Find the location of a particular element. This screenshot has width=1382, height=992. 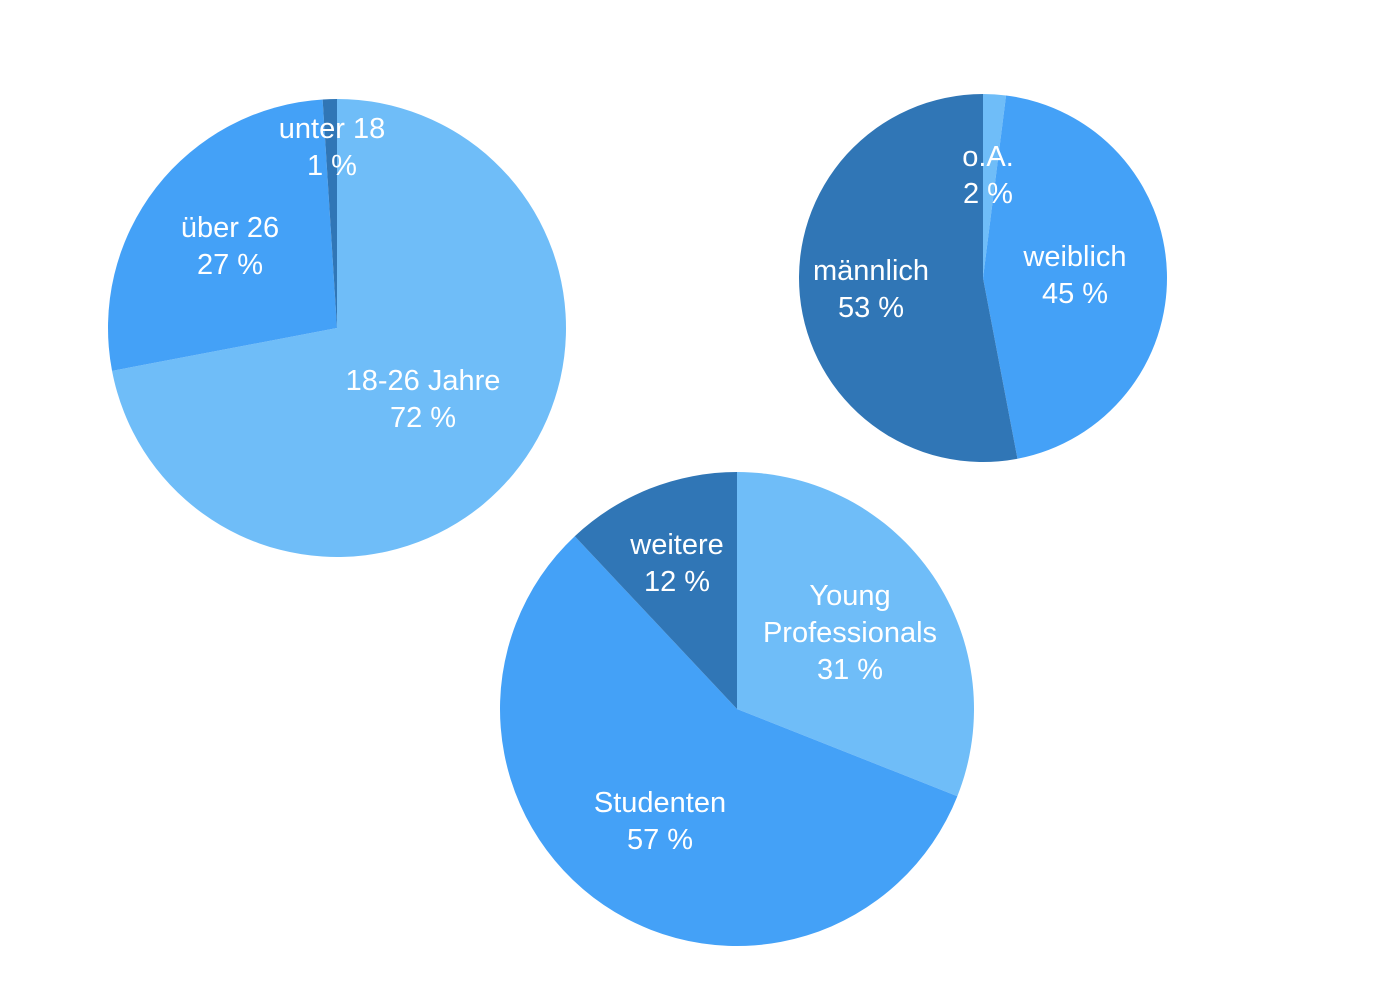

slice-label: o.A. 2 % is located at coordinates (988, 175).